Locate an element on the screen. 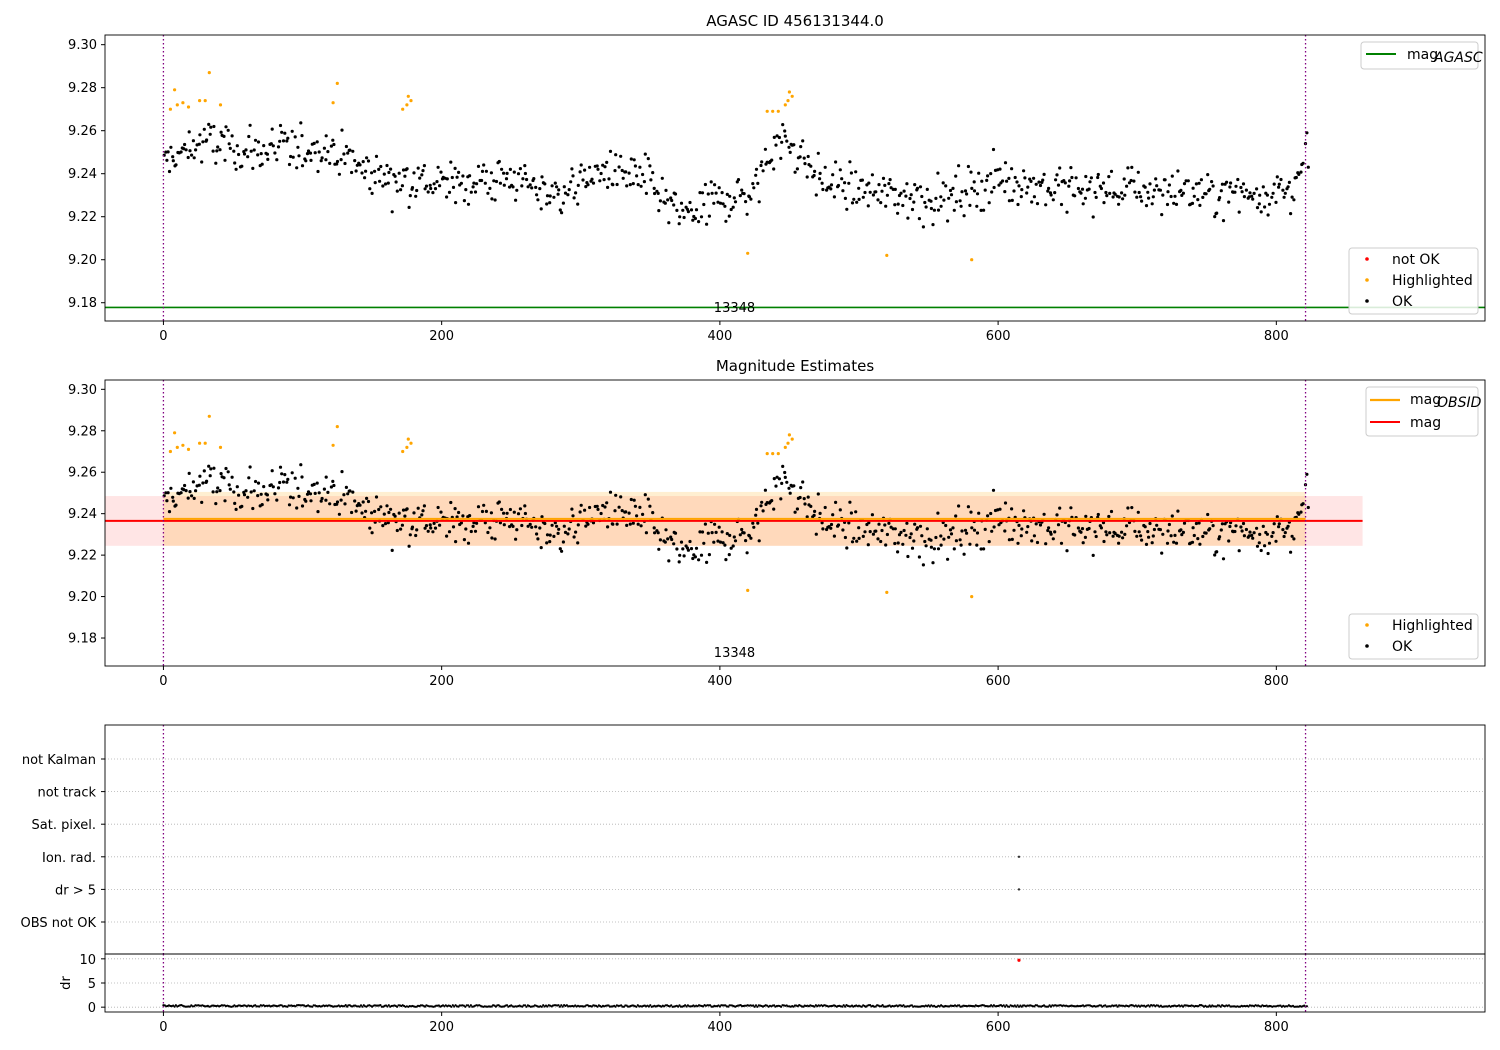 The height and width of the screenshot is (1050, 1500). legend-label: mag is located at coordinates (1425, 400).